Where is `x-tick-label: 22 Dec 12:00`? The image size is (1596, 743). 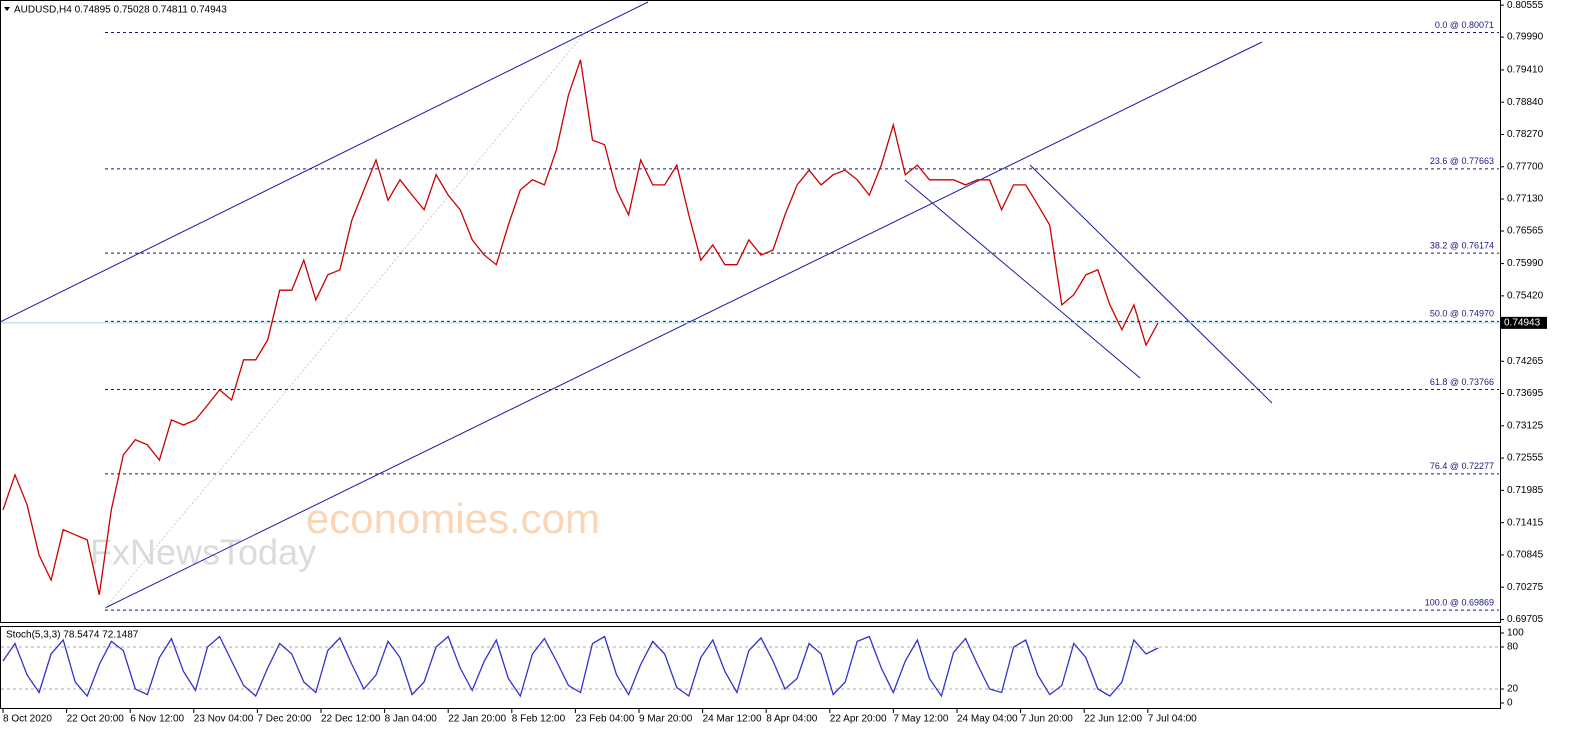
x-tick-label: 22 Dec 12:00 is located at coordinates (351, 719).